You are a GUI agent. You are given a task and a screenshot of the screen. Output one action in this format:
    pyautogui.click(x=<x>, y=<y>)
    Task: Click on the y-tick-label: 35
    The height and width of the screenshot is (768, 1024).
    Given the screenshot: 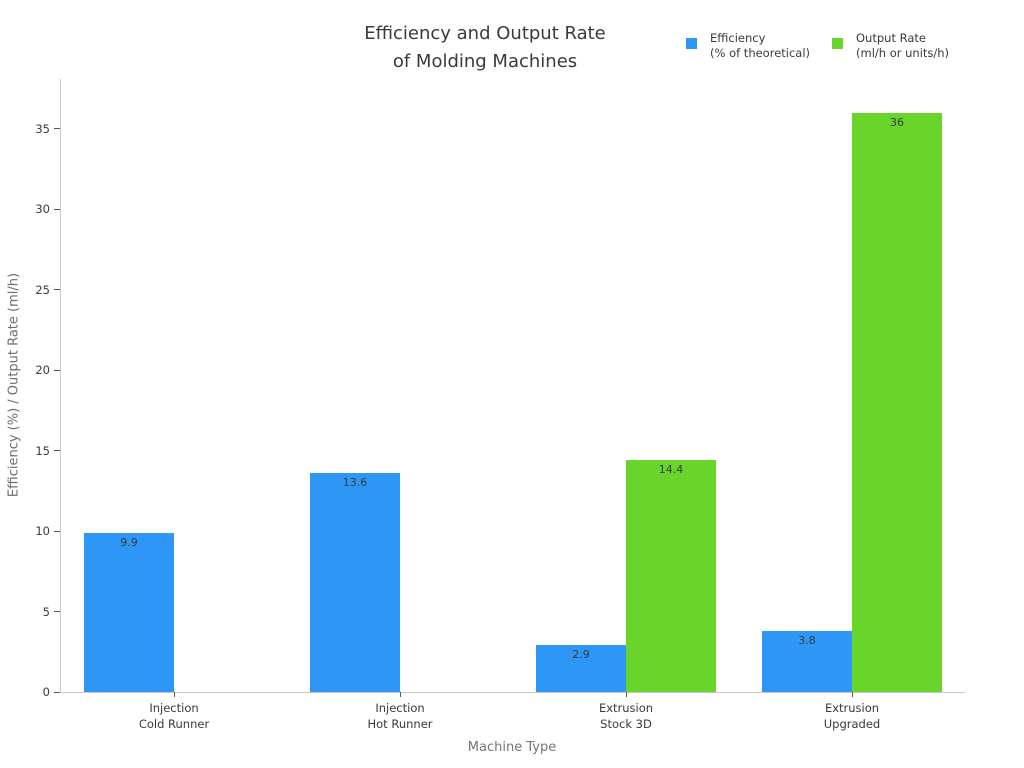 What is the action you would take?
    pyautogui.click(x=42, y=128)
    